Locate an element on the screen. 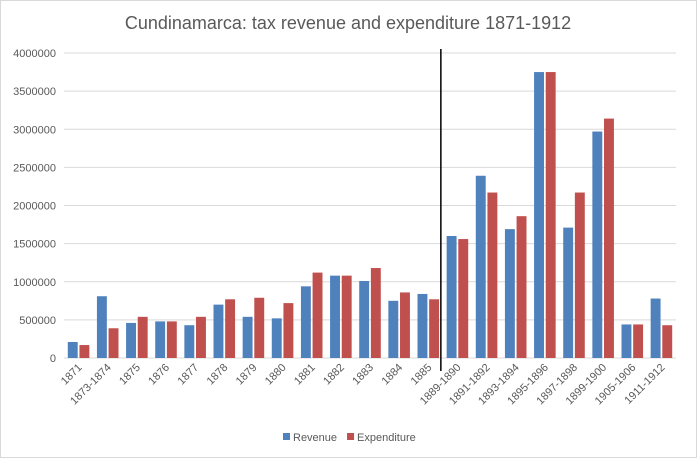  y-tick-label: 2000000 is located at coordinates (34, 207).